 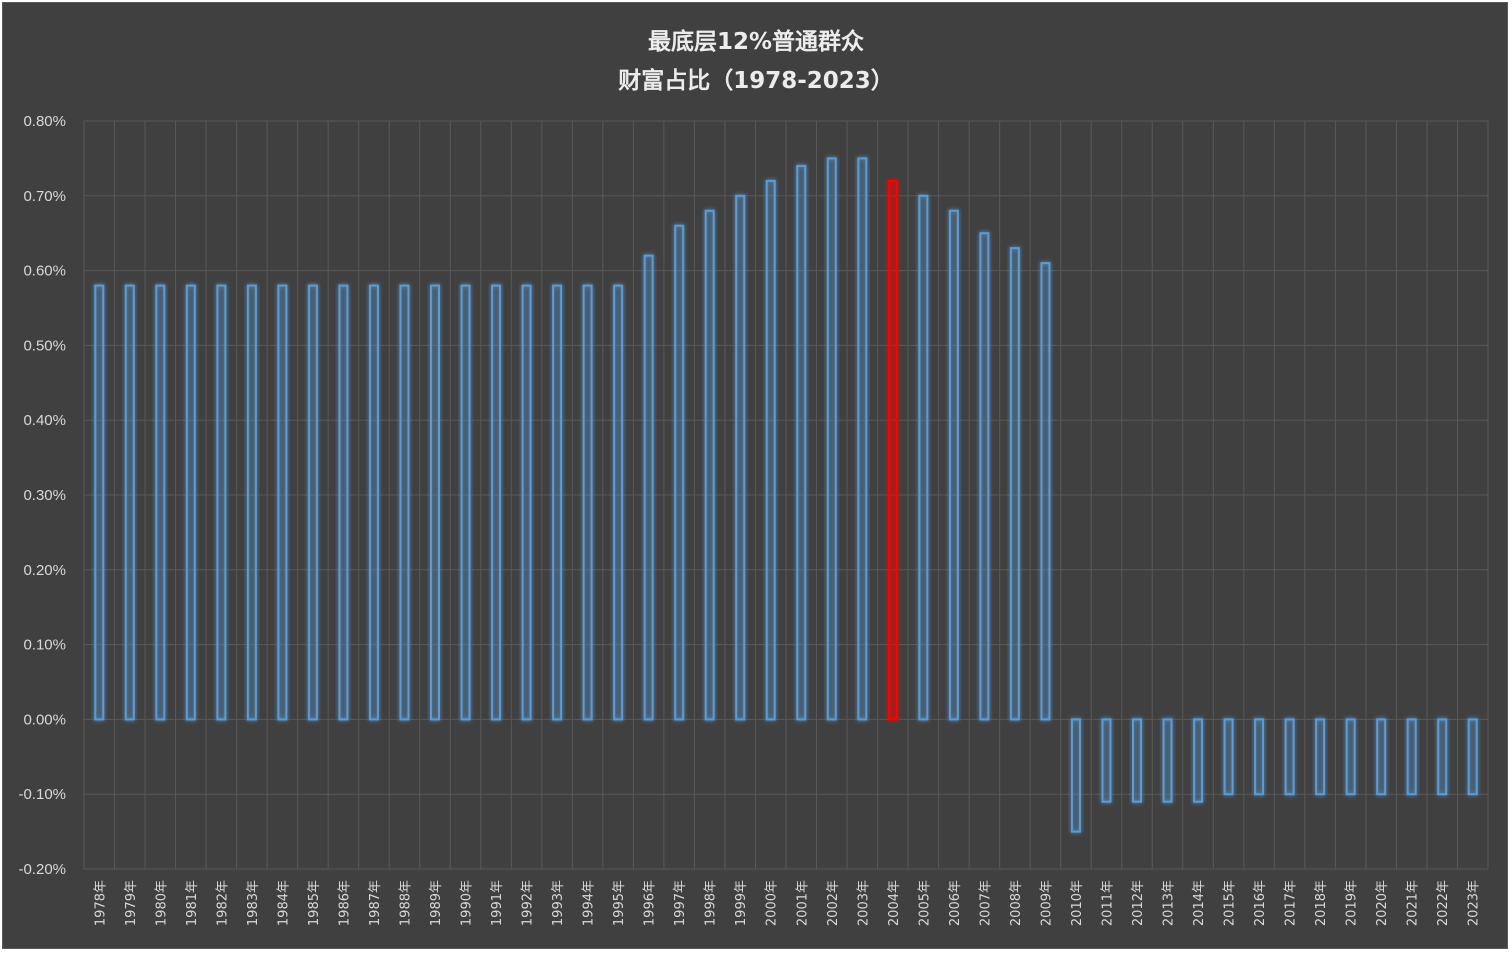 What do you see at coordinates (44, 271) in the screenshot?
I see `y-tick-label: 0.60%` at bounding box center [44, 271].